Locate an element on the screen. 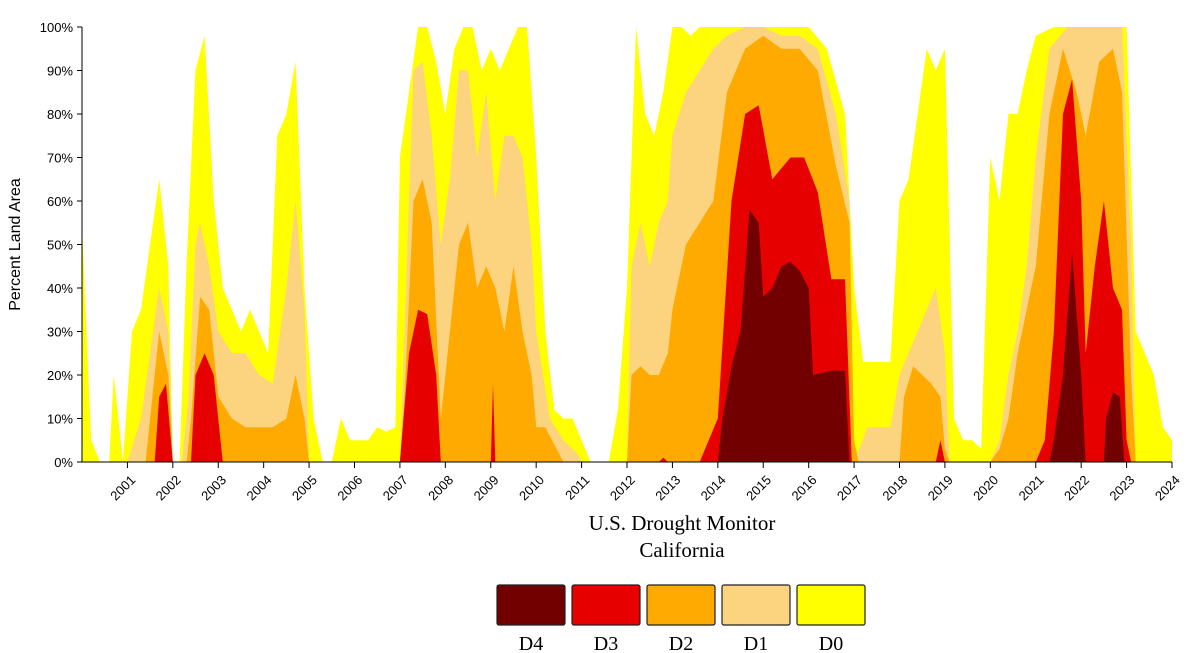 Image resolution: width=1200 pixels, height=653 pixels. x-tick-label: 2013 is located at coordinates (667, 487).